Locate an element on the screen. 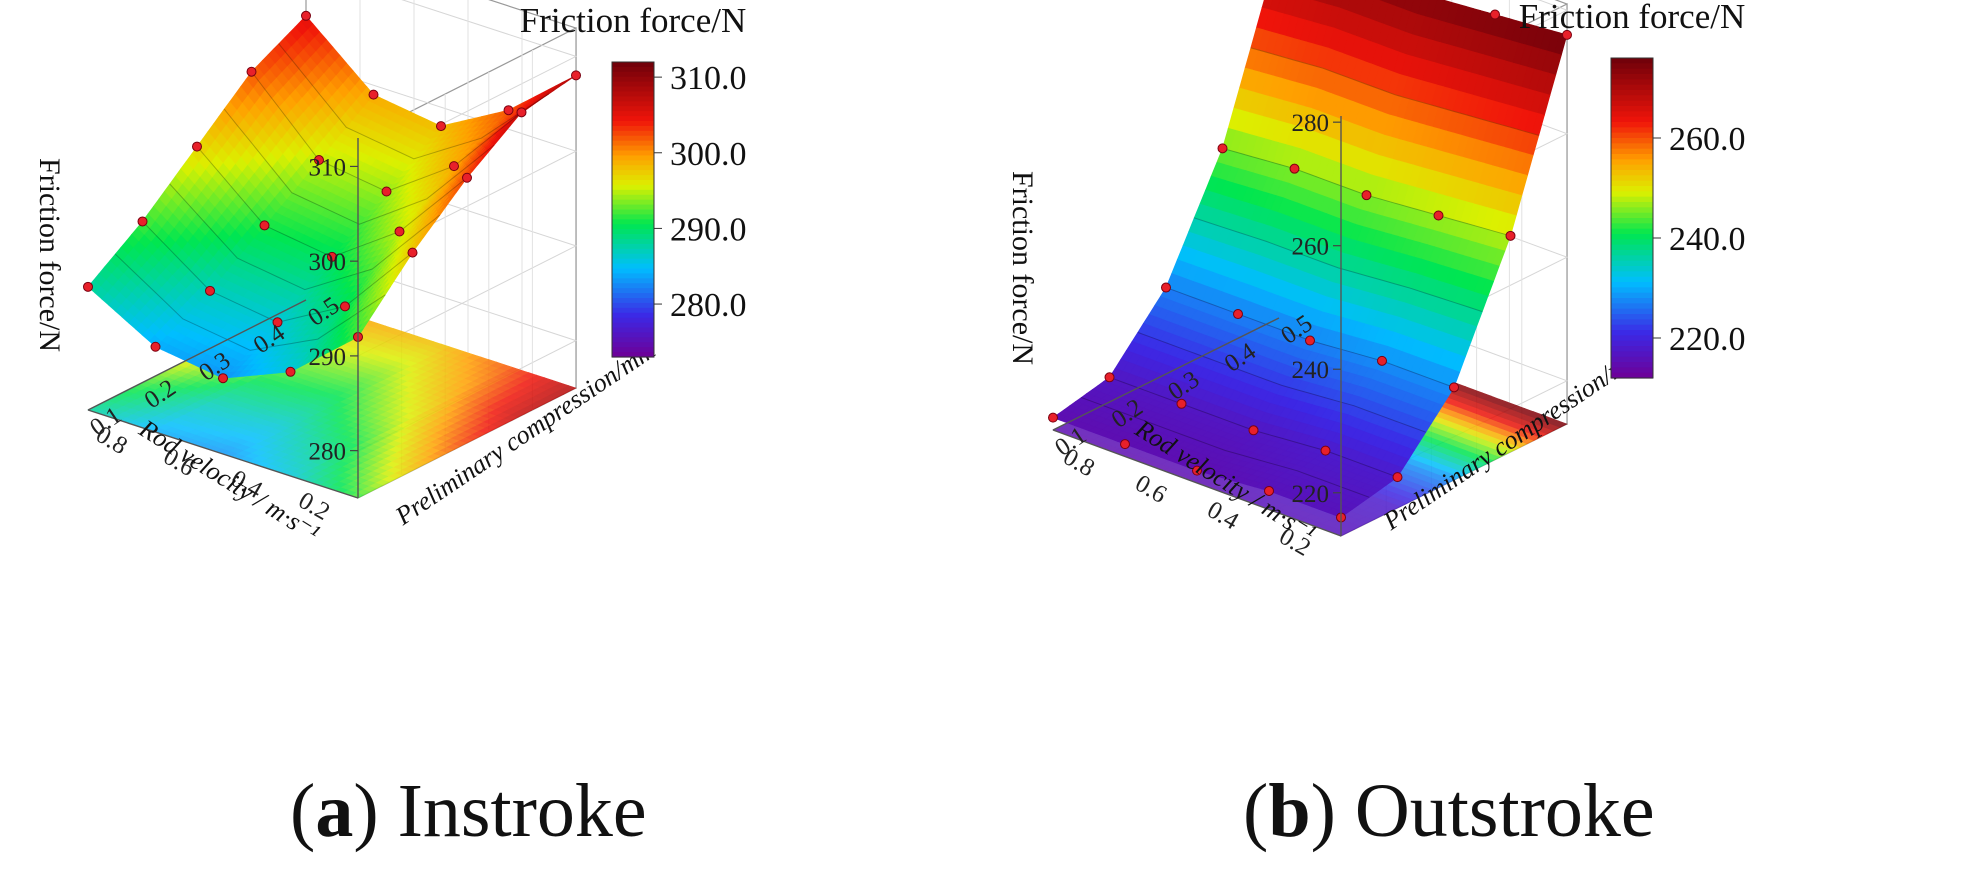 This screenshot has height=870, width=1966. colorbar-tick-label: 300.0 is located at coordinates (708, 154).